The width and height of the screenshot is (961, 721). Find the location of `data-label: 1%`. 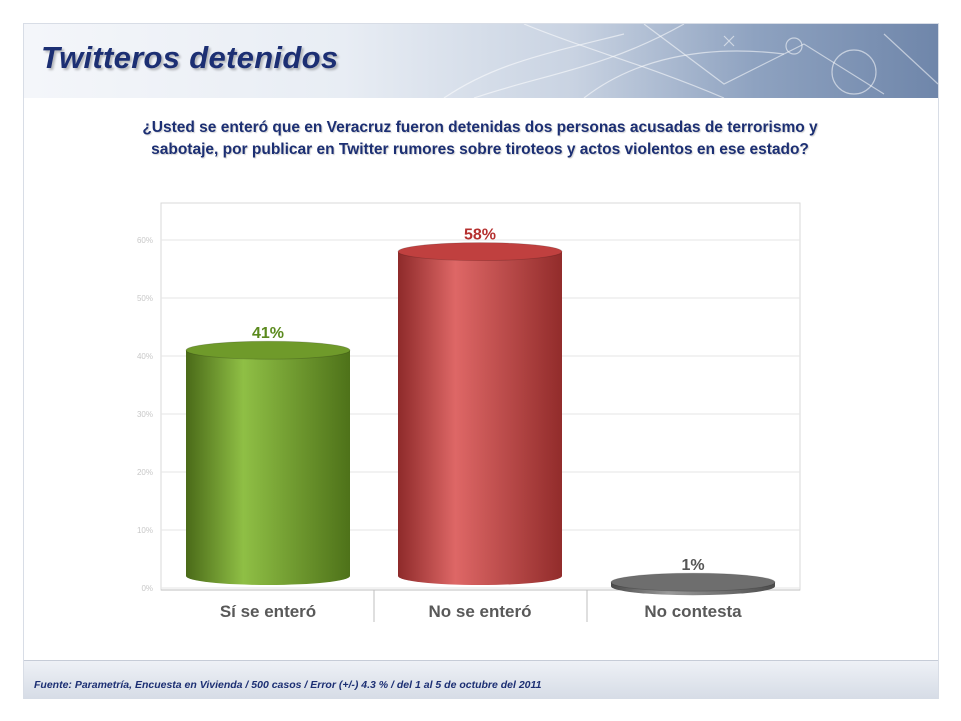

data-label: 1% is located at coordinates (692, 565).